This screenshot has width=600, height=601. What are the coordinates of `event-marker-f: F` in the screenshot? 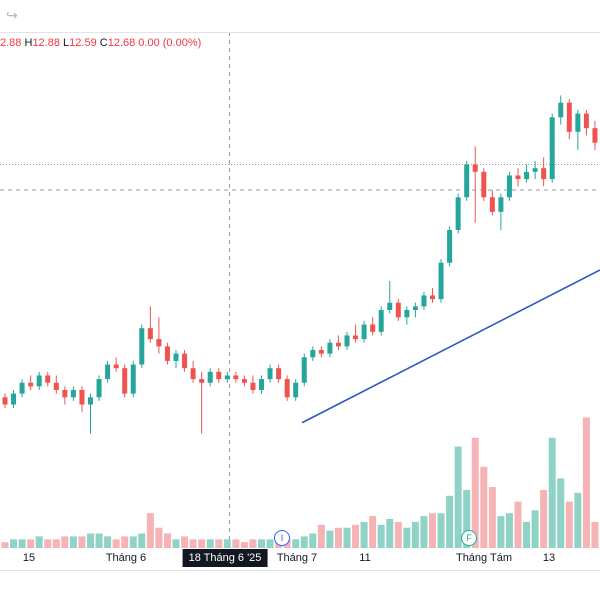 It's located at (469, 538).